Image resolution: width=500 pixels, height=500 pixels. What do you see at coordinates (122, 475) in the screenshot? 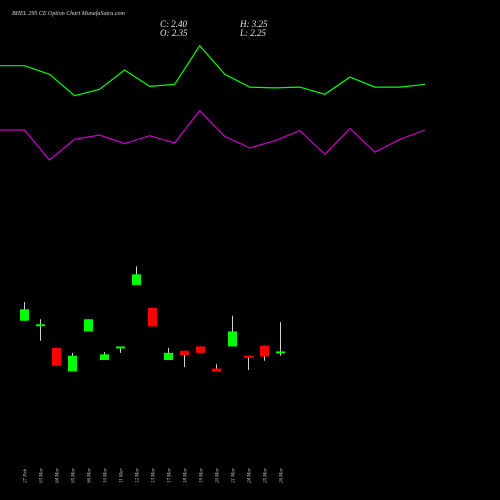
I see `x-tick-label: 11 Mar` at bounding box center [122, 475].